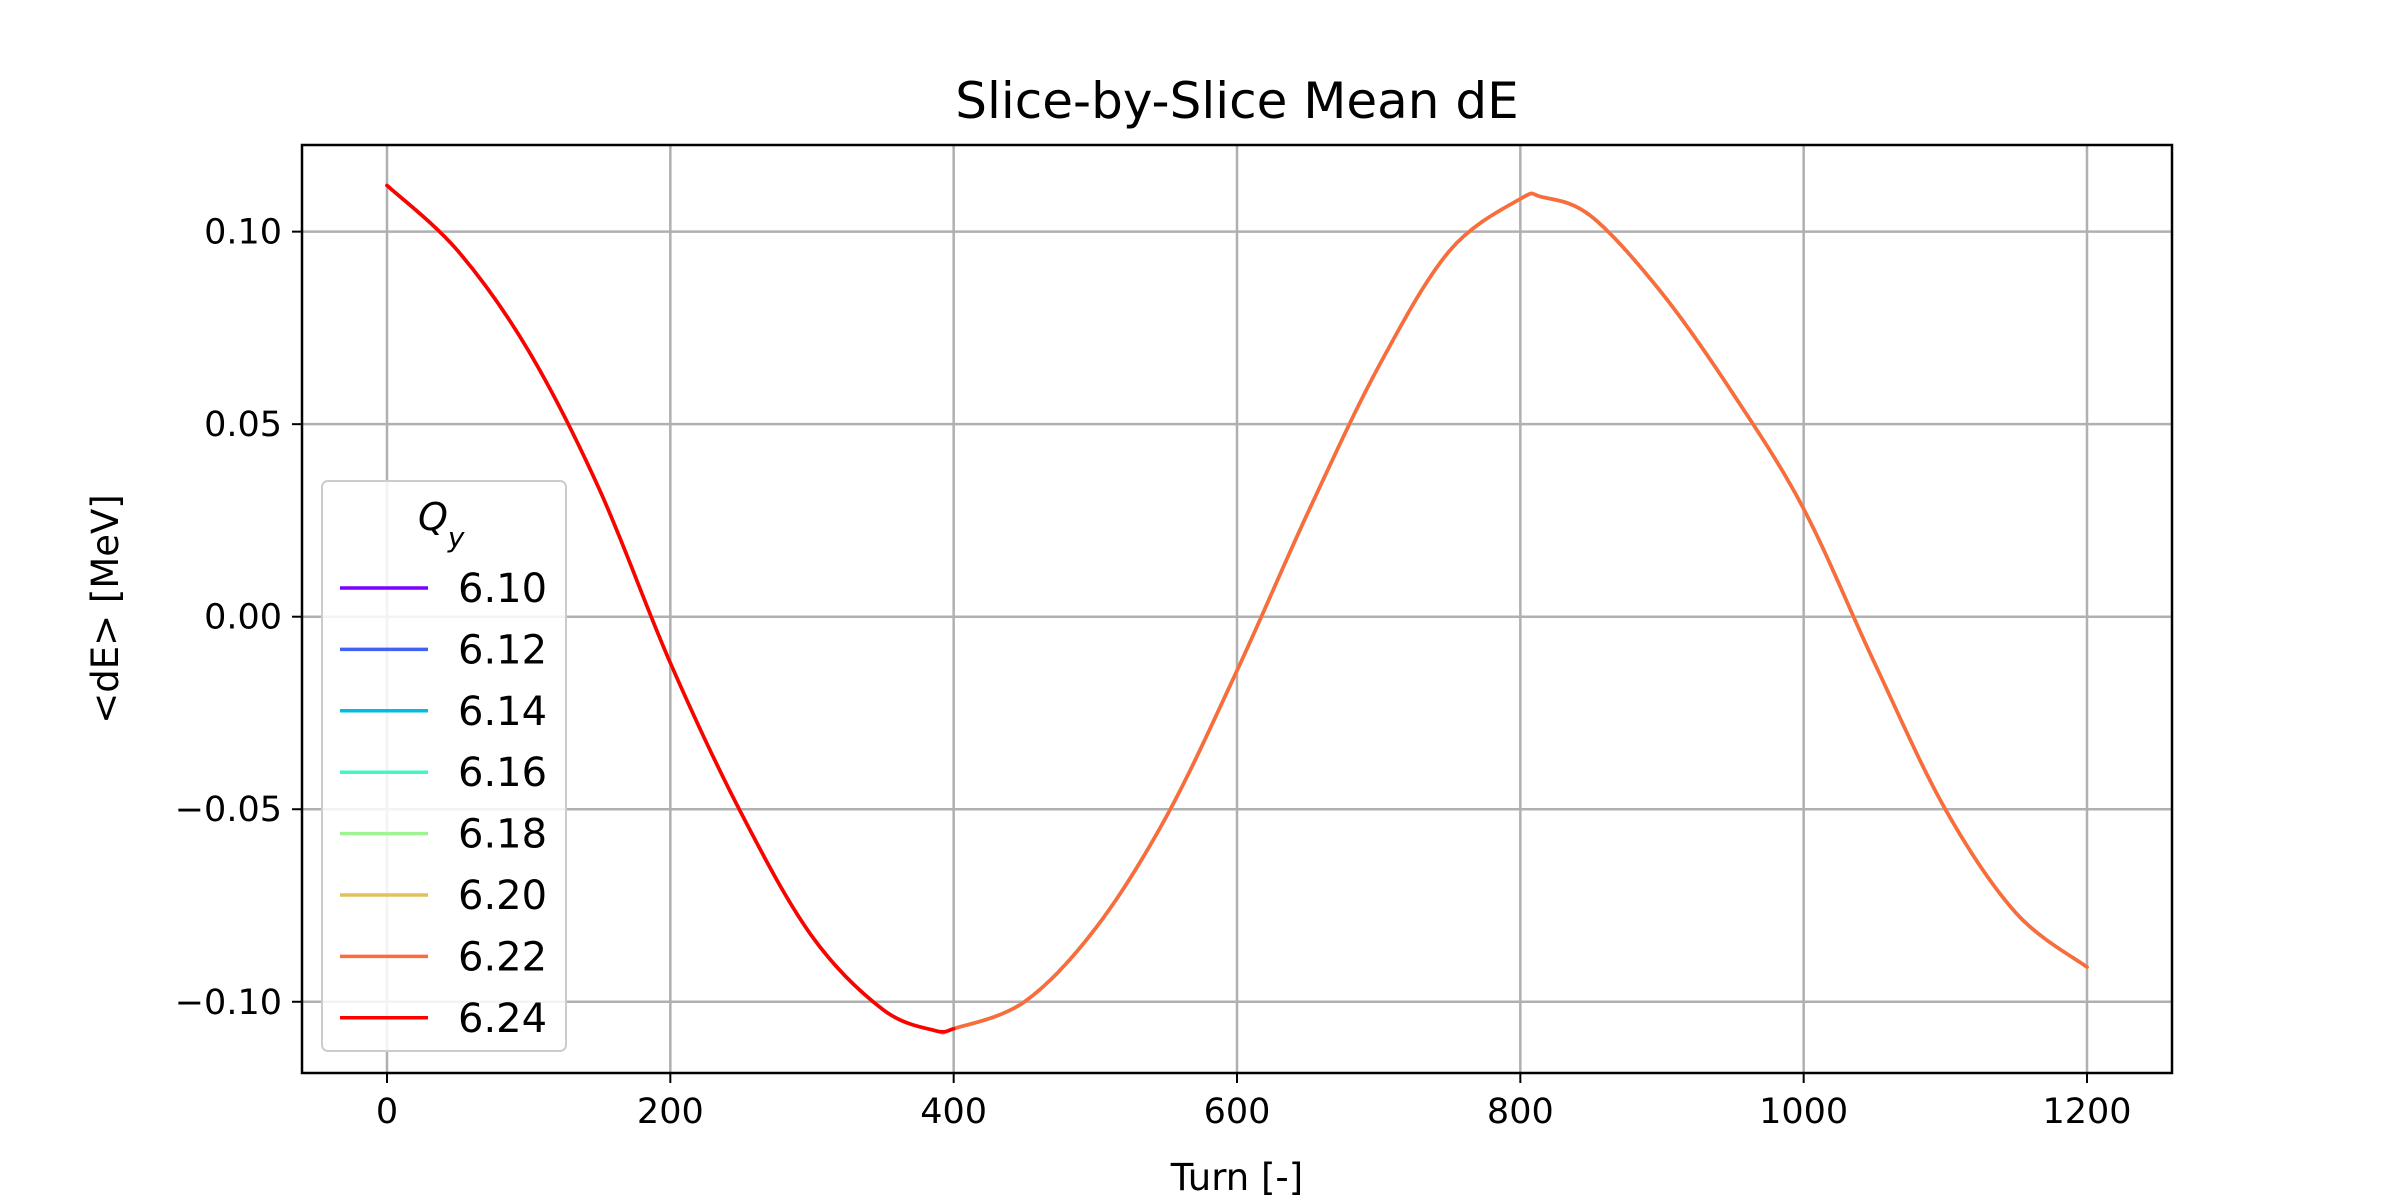 This screenshot has width=2400, height=1200. What do you see at coordinates (441, 524) in the screenshot?
I see `legend-title: Qy` at bounding box center [441, 524].